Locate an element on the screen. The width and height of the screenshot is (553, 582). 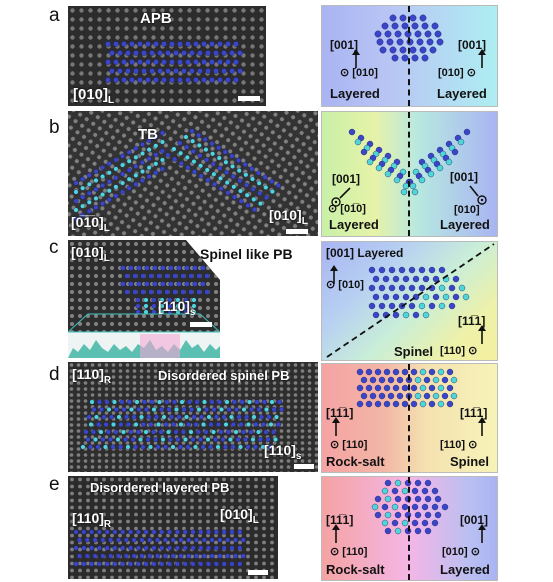
boundary-line-d is located at coordinates (409, 418).